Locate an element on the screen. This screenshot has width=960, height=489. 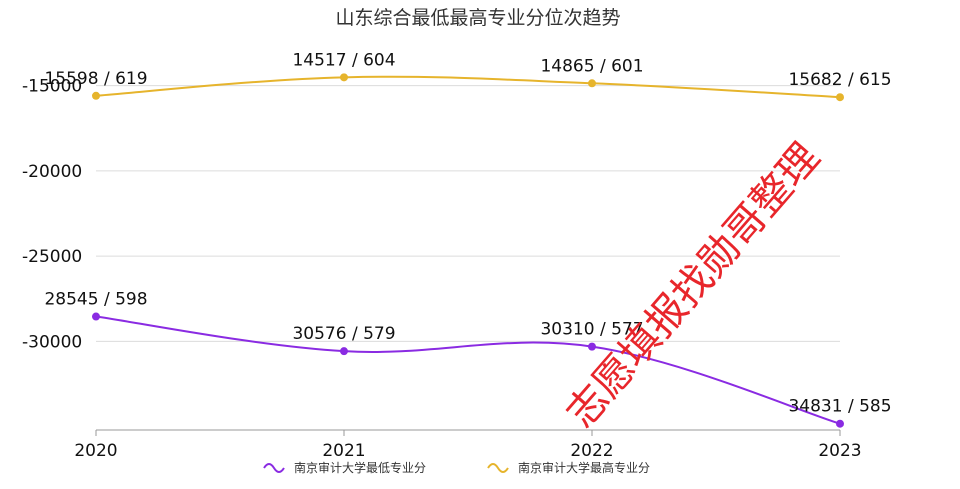
legend: 南京审计大学最低专业分 南京审计大学最高专业分 is located at coordinates (456, 467).